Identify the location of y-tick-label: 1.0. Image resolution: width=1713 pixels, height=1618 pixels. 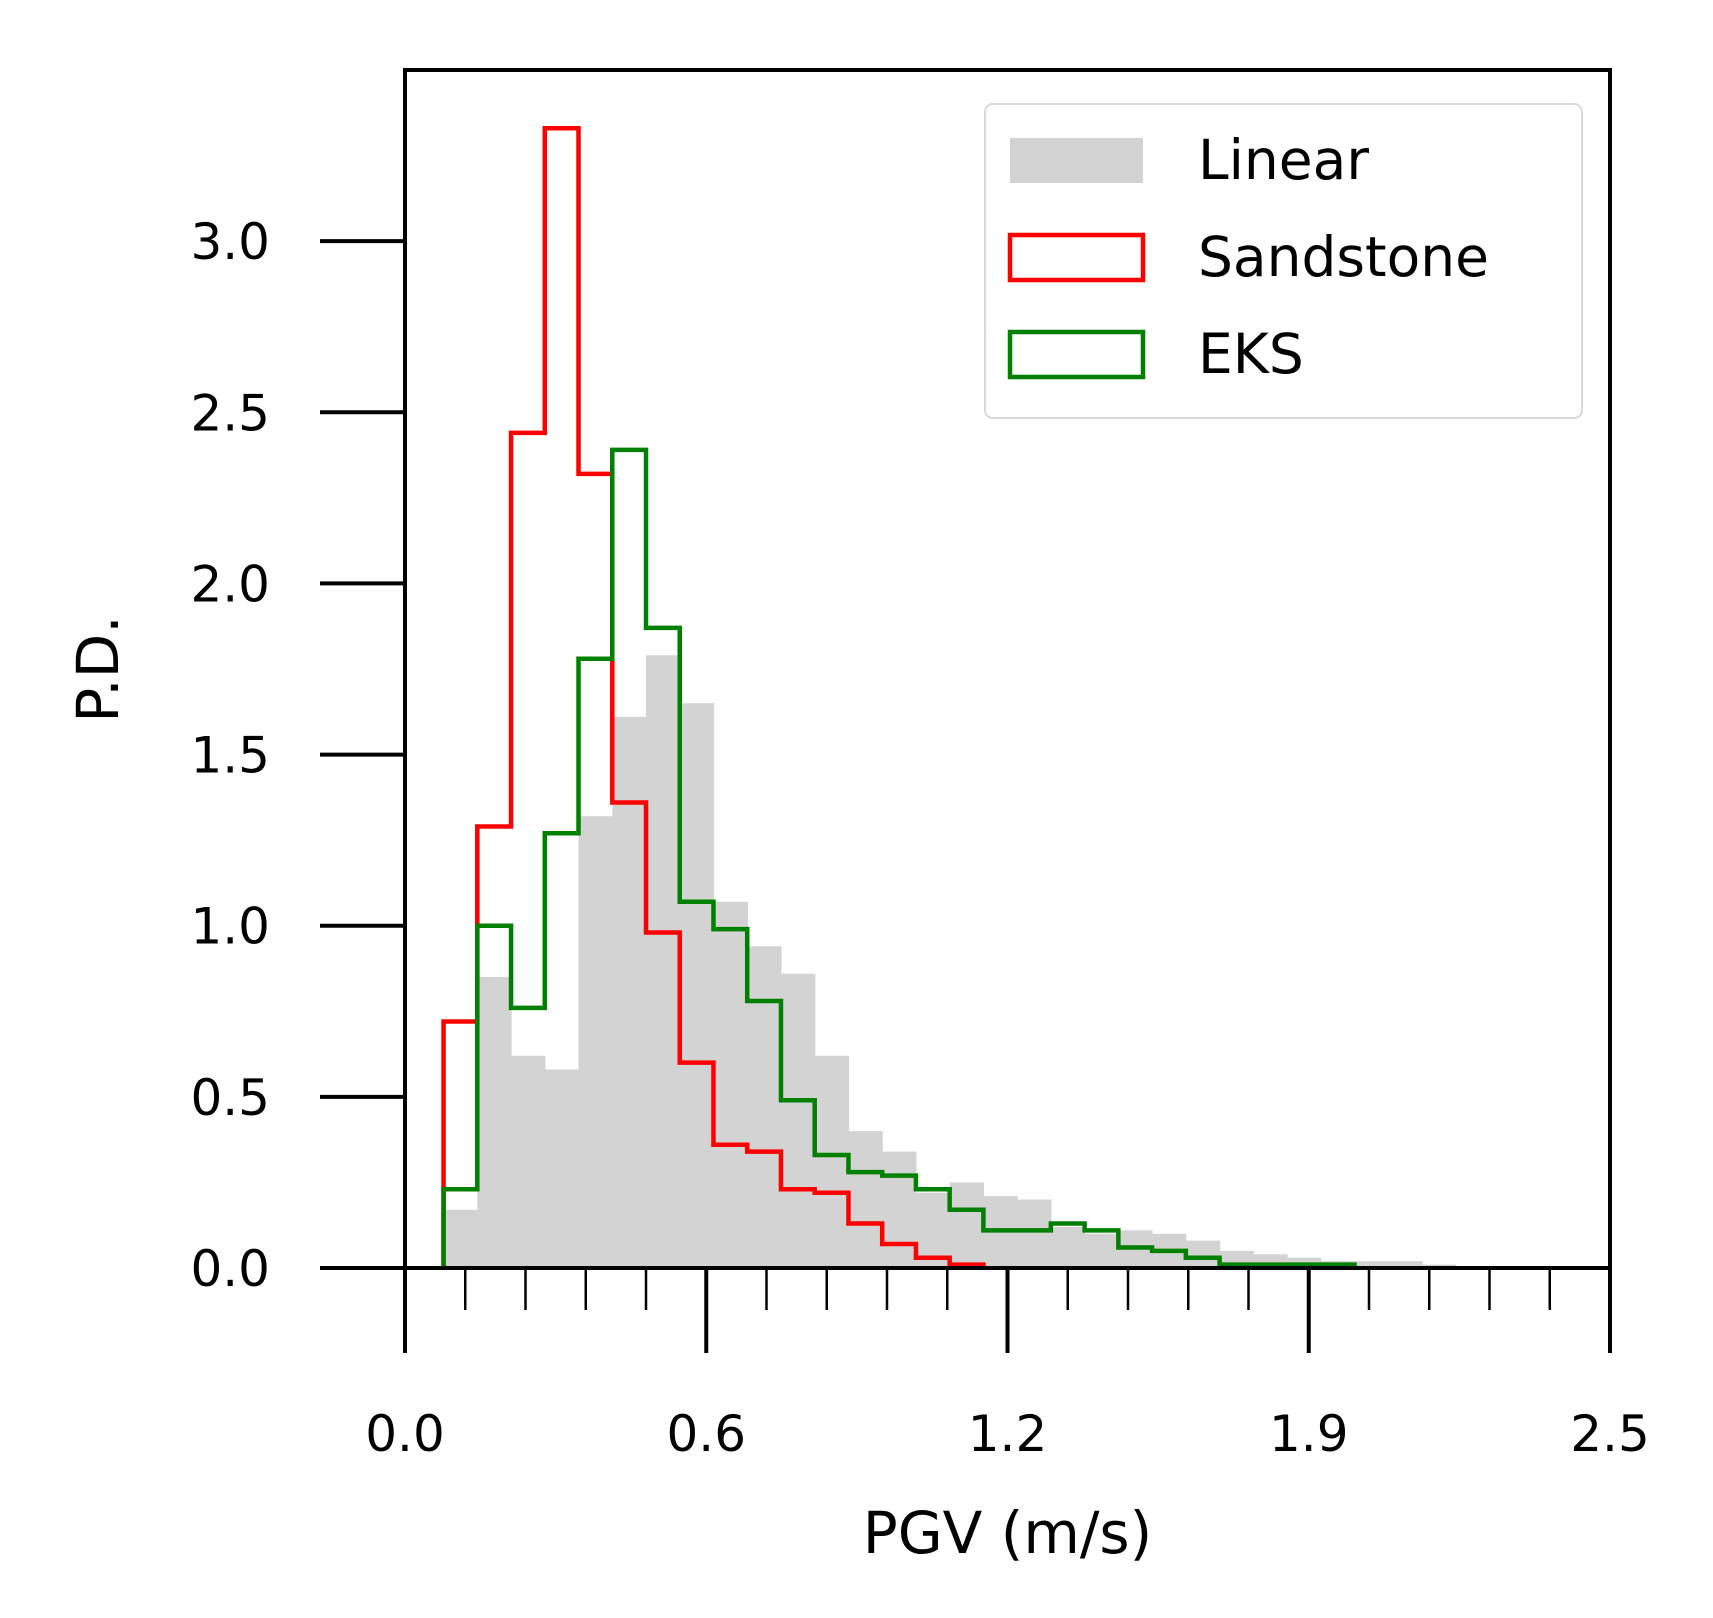
(230, 927).